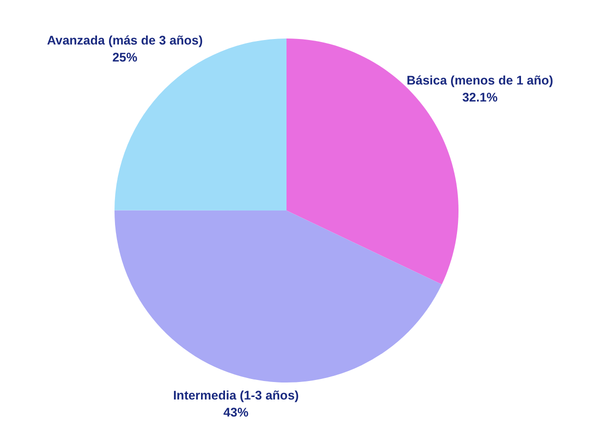 Image resolution: width=595 pixels, height=433 pixels. Describe the element at coordinates (480, 80) in the screenshot. I see `slice-label: Básica (menos de 1 año)` at that location.